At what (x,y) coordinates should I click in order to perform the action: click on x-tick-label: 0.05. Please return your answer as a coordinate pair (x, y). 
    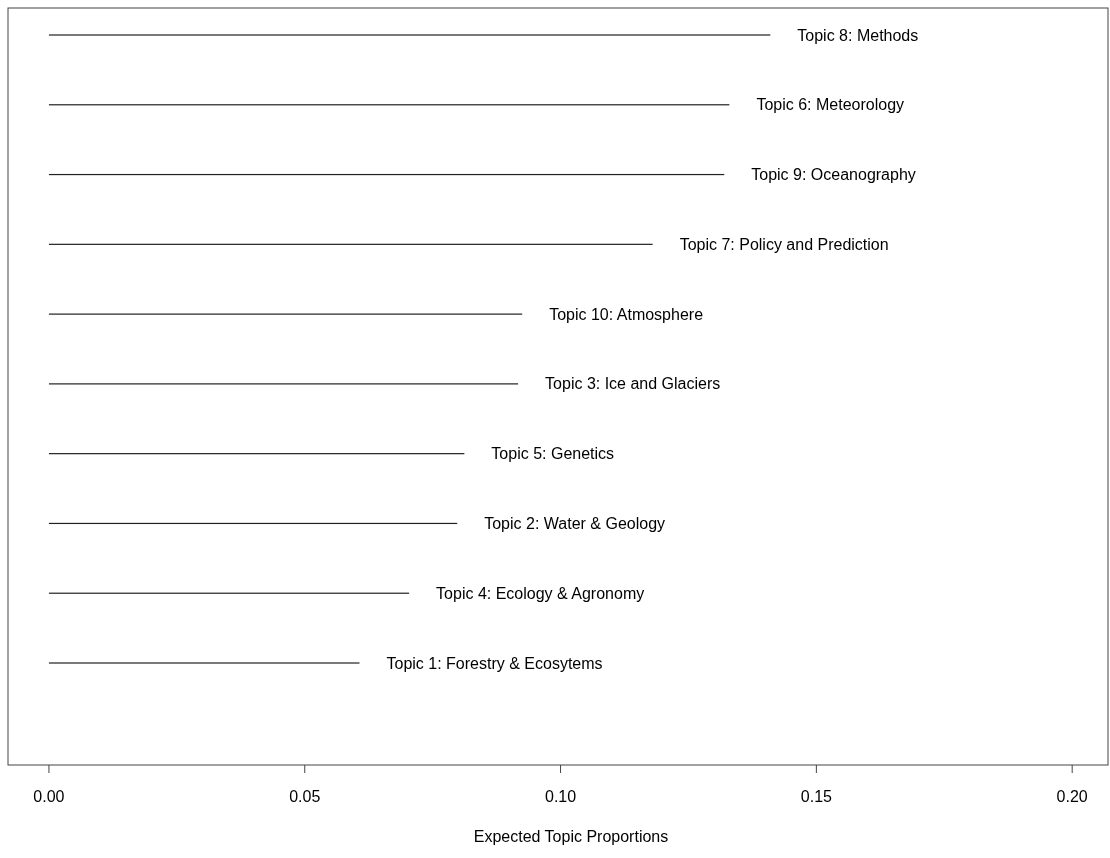
    Looking at the image, I should click on (305, 796).